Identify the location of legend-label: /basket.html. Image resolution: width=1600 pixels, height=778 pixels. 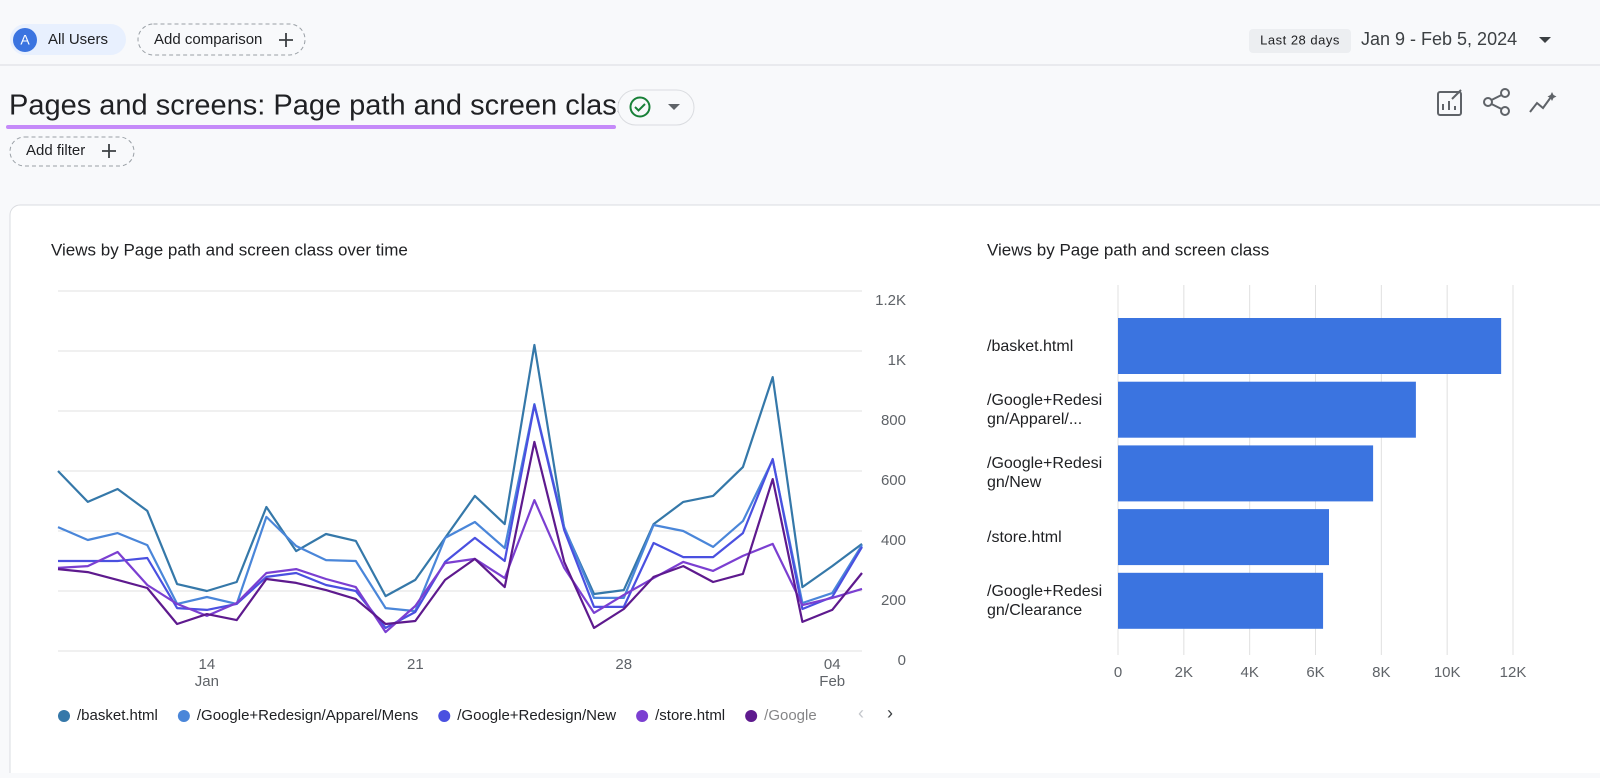
(117, 715).